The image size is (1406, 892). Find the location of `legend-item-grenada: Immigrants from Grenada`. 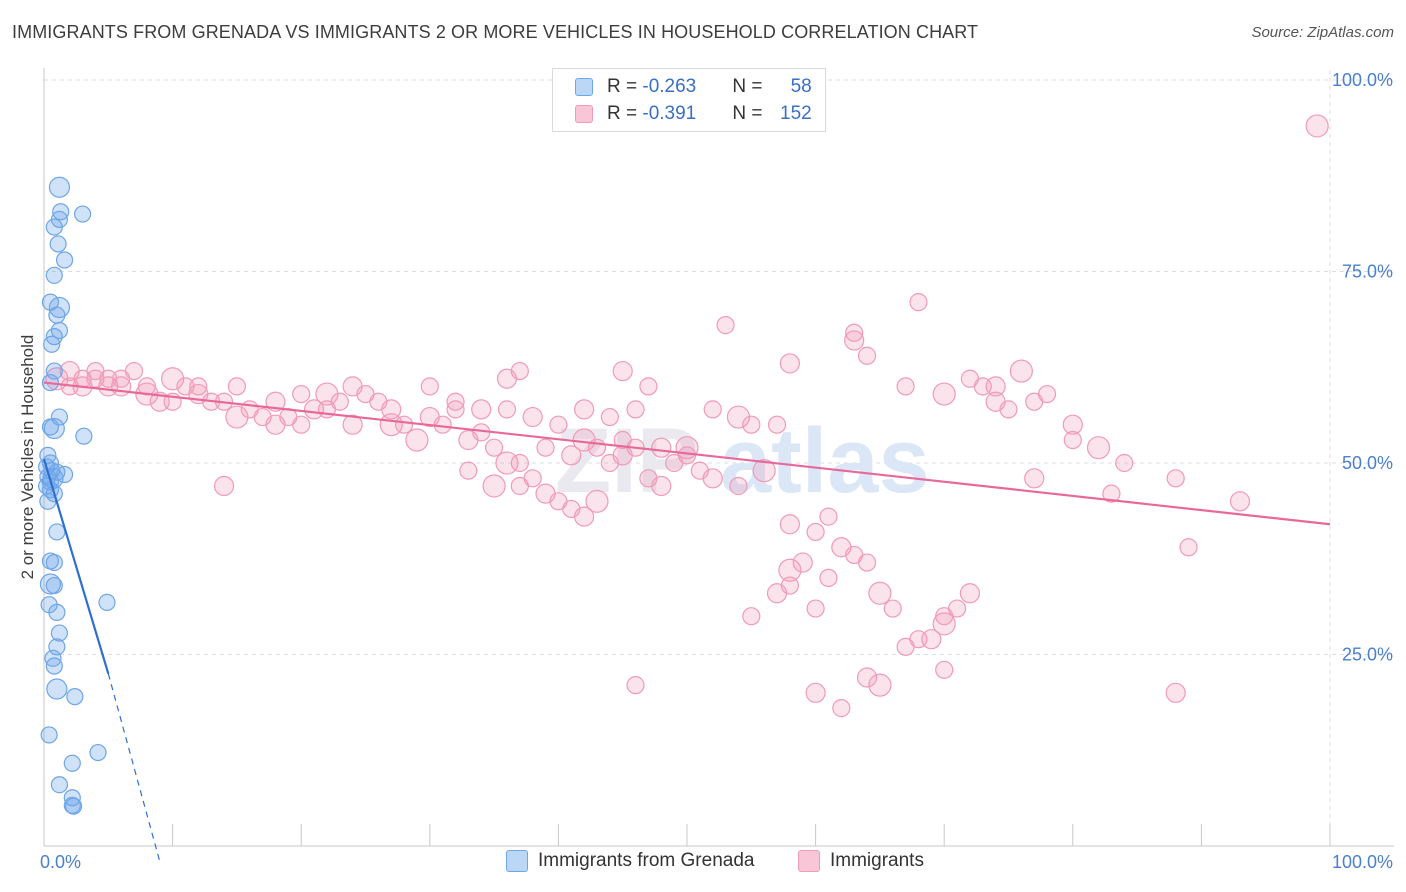

legend-item-grenada: Immigrants from Grenada is located at coordinates (630, 861).